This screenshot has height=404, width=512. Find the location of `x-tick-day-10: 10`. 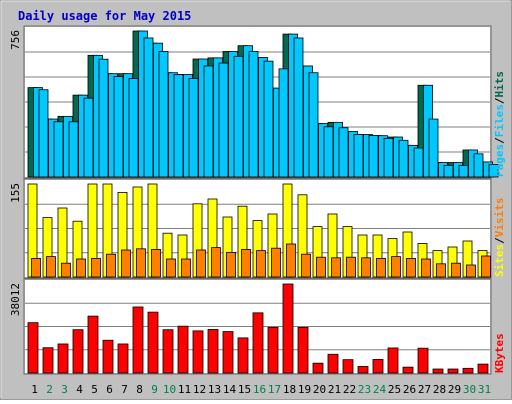

x-tick-day-10: 10 is located at coordinates (169, 389).